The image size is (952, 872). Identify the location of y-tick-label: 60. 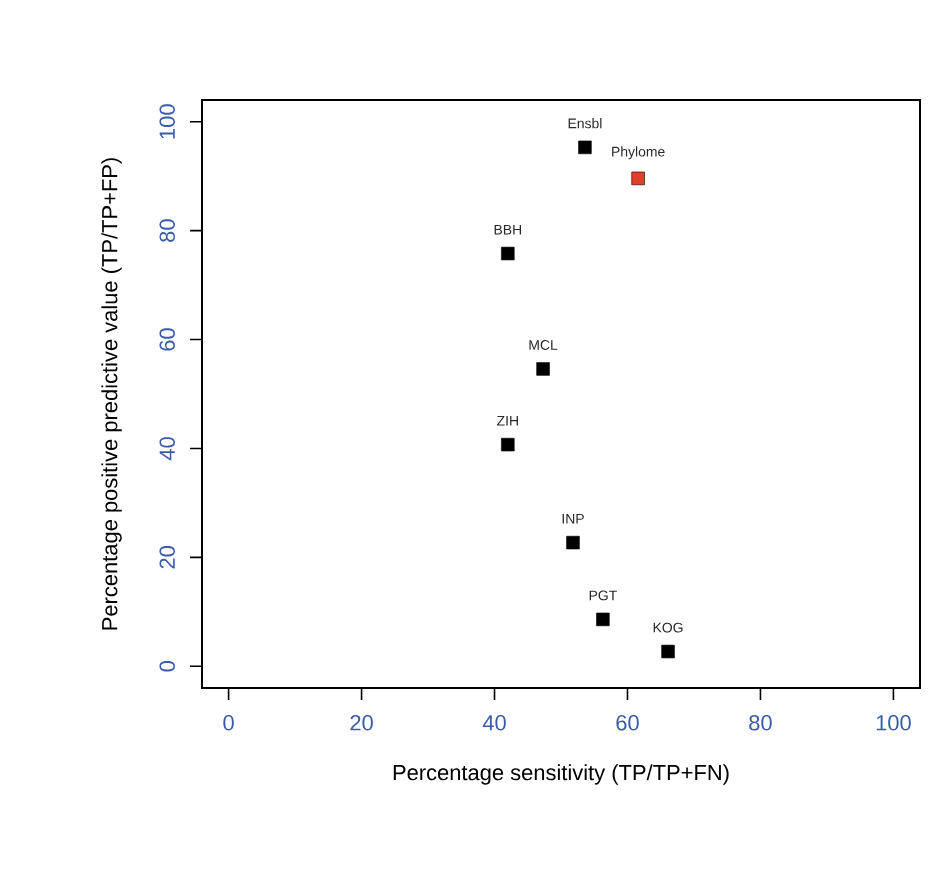
(167, 339).